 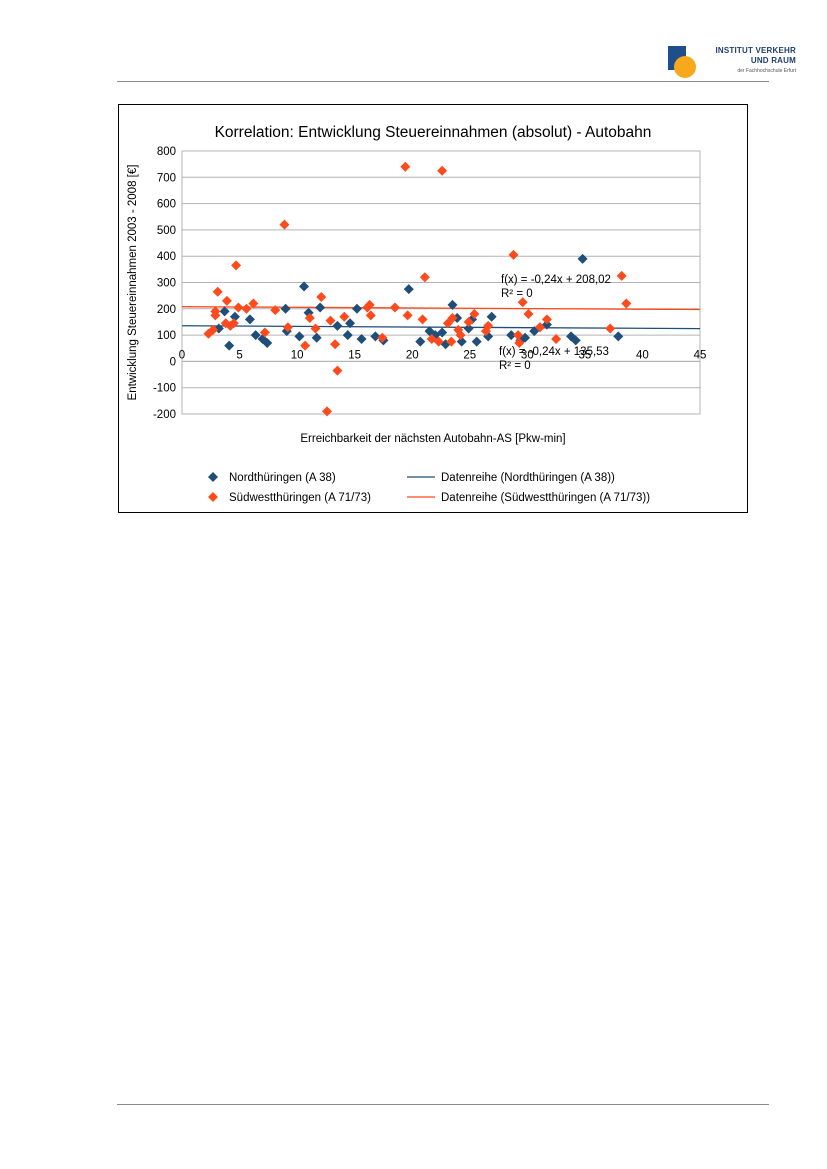 I want to click on y-tick-label: 700, so click(x=166, y=178).